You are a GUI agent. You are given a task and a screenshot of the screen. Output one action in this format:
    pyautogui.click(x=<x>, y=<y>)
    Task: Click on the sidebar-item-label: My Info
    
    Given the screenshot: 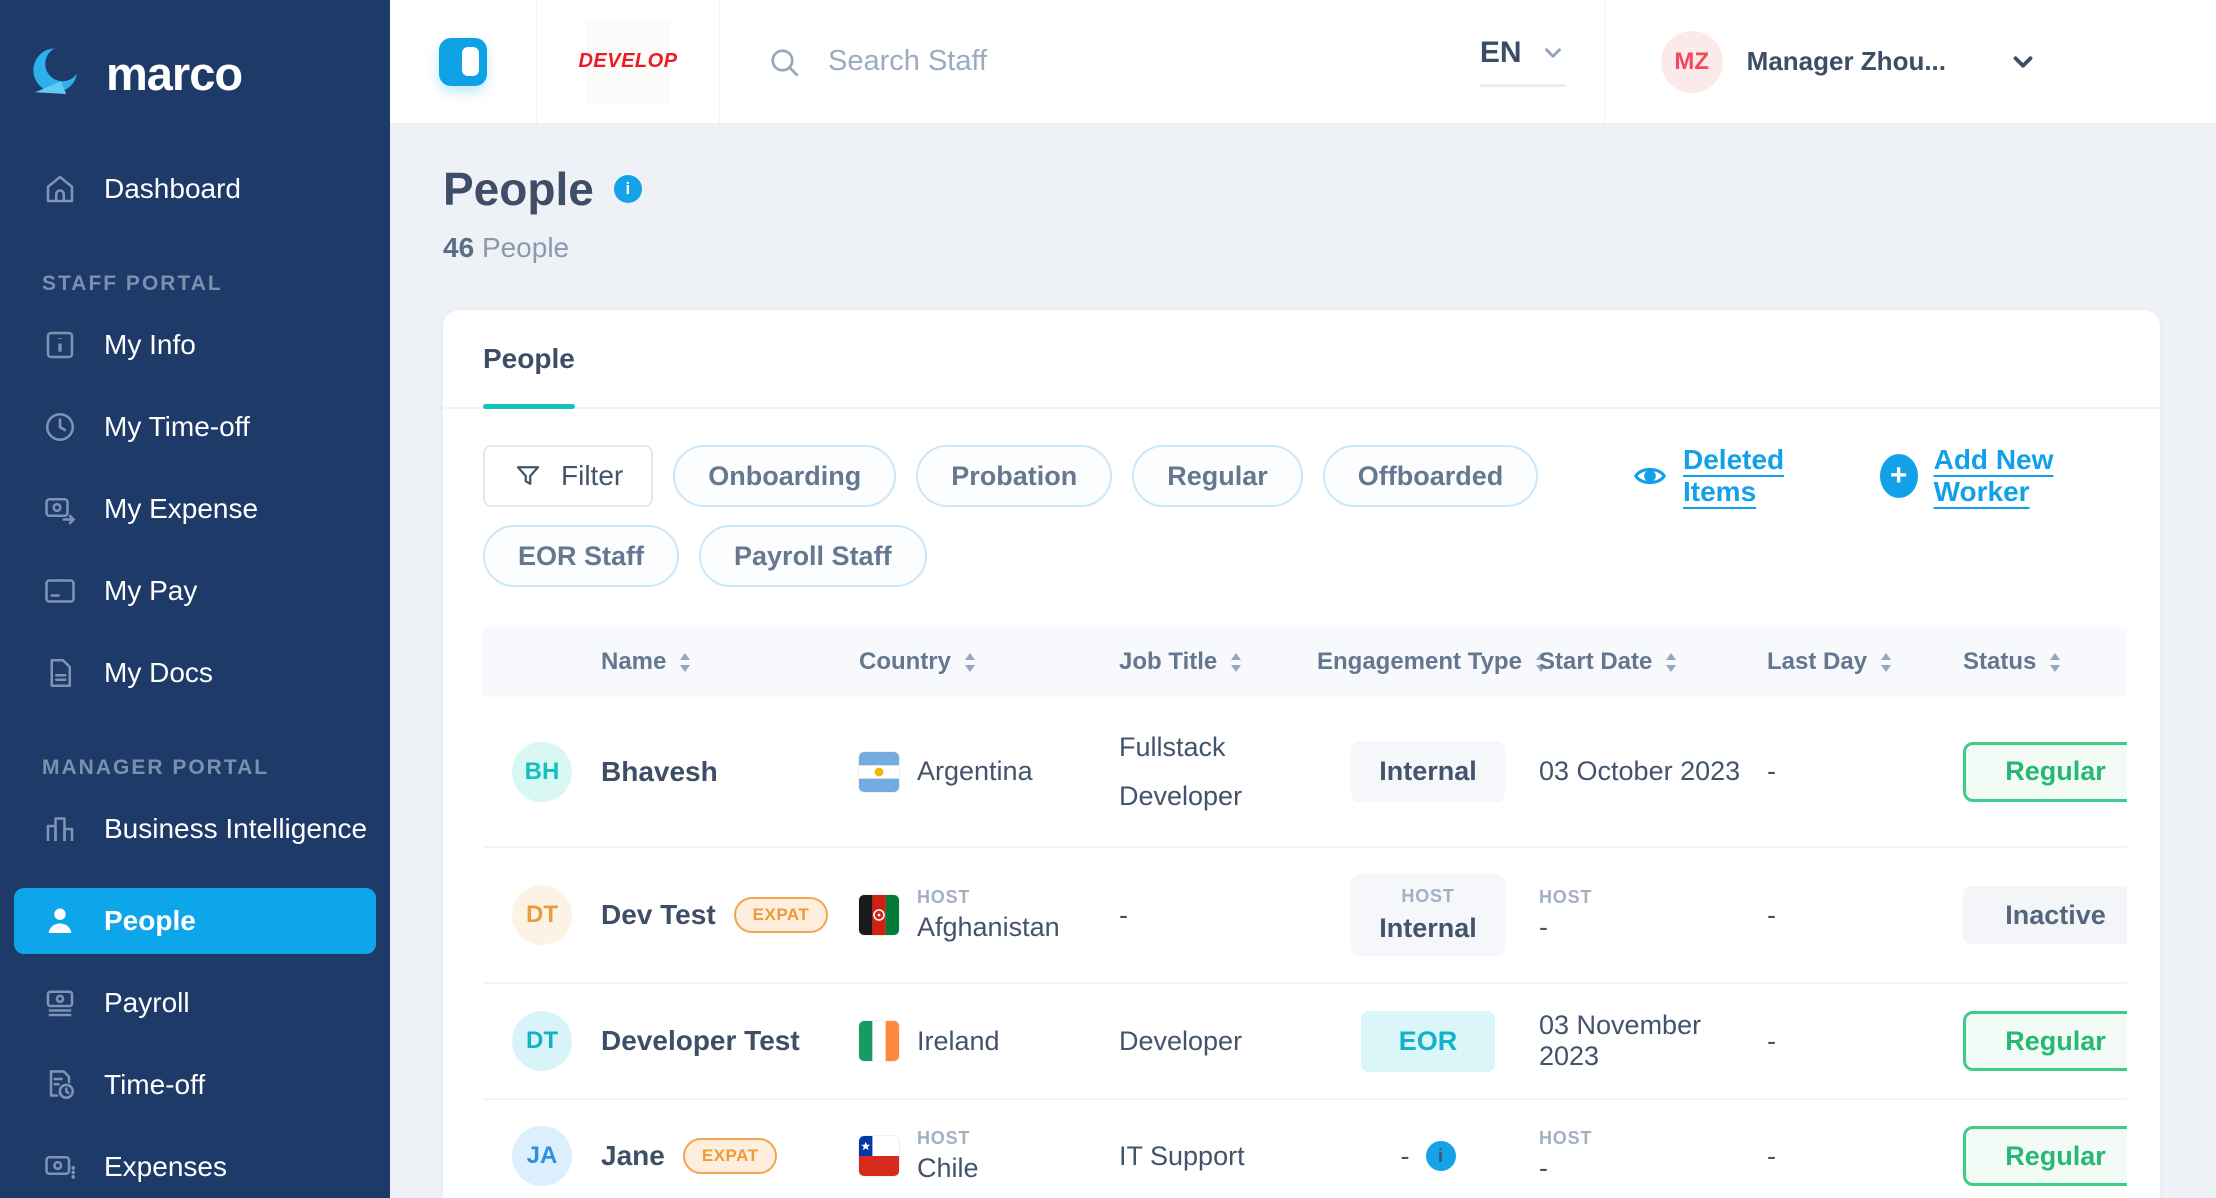 What is the action you would take?
    pyautogui.click(x=150, y=344)
    